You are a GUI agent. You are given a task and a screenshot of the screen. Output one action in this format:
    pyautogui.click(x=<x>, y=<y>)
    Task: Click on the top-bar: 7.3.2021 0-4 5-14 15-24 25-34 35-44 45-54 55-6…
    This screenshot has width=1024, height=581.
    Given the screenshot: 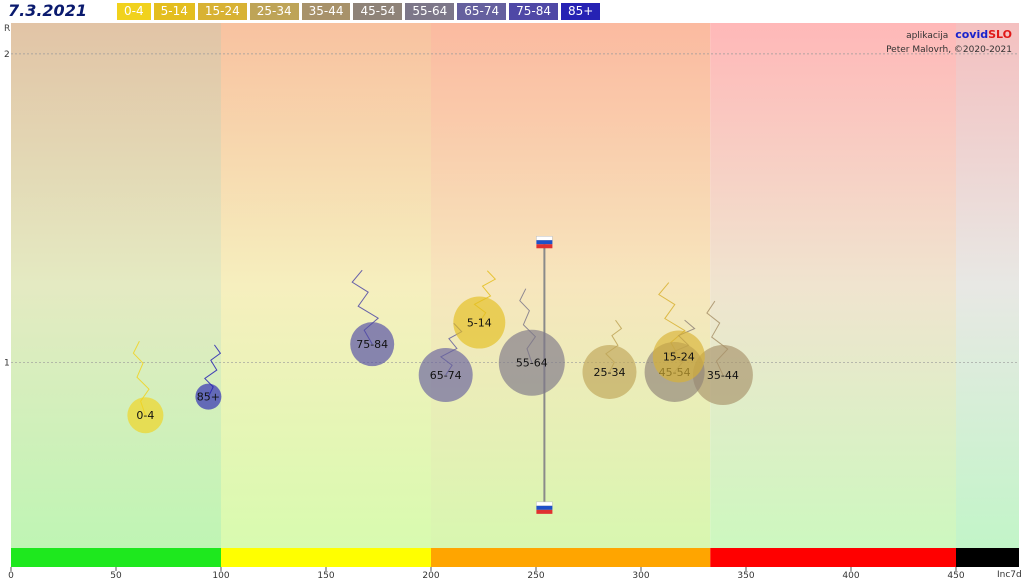 What is the action you would take?
    pyautogui.click(x=512, y=11)
    